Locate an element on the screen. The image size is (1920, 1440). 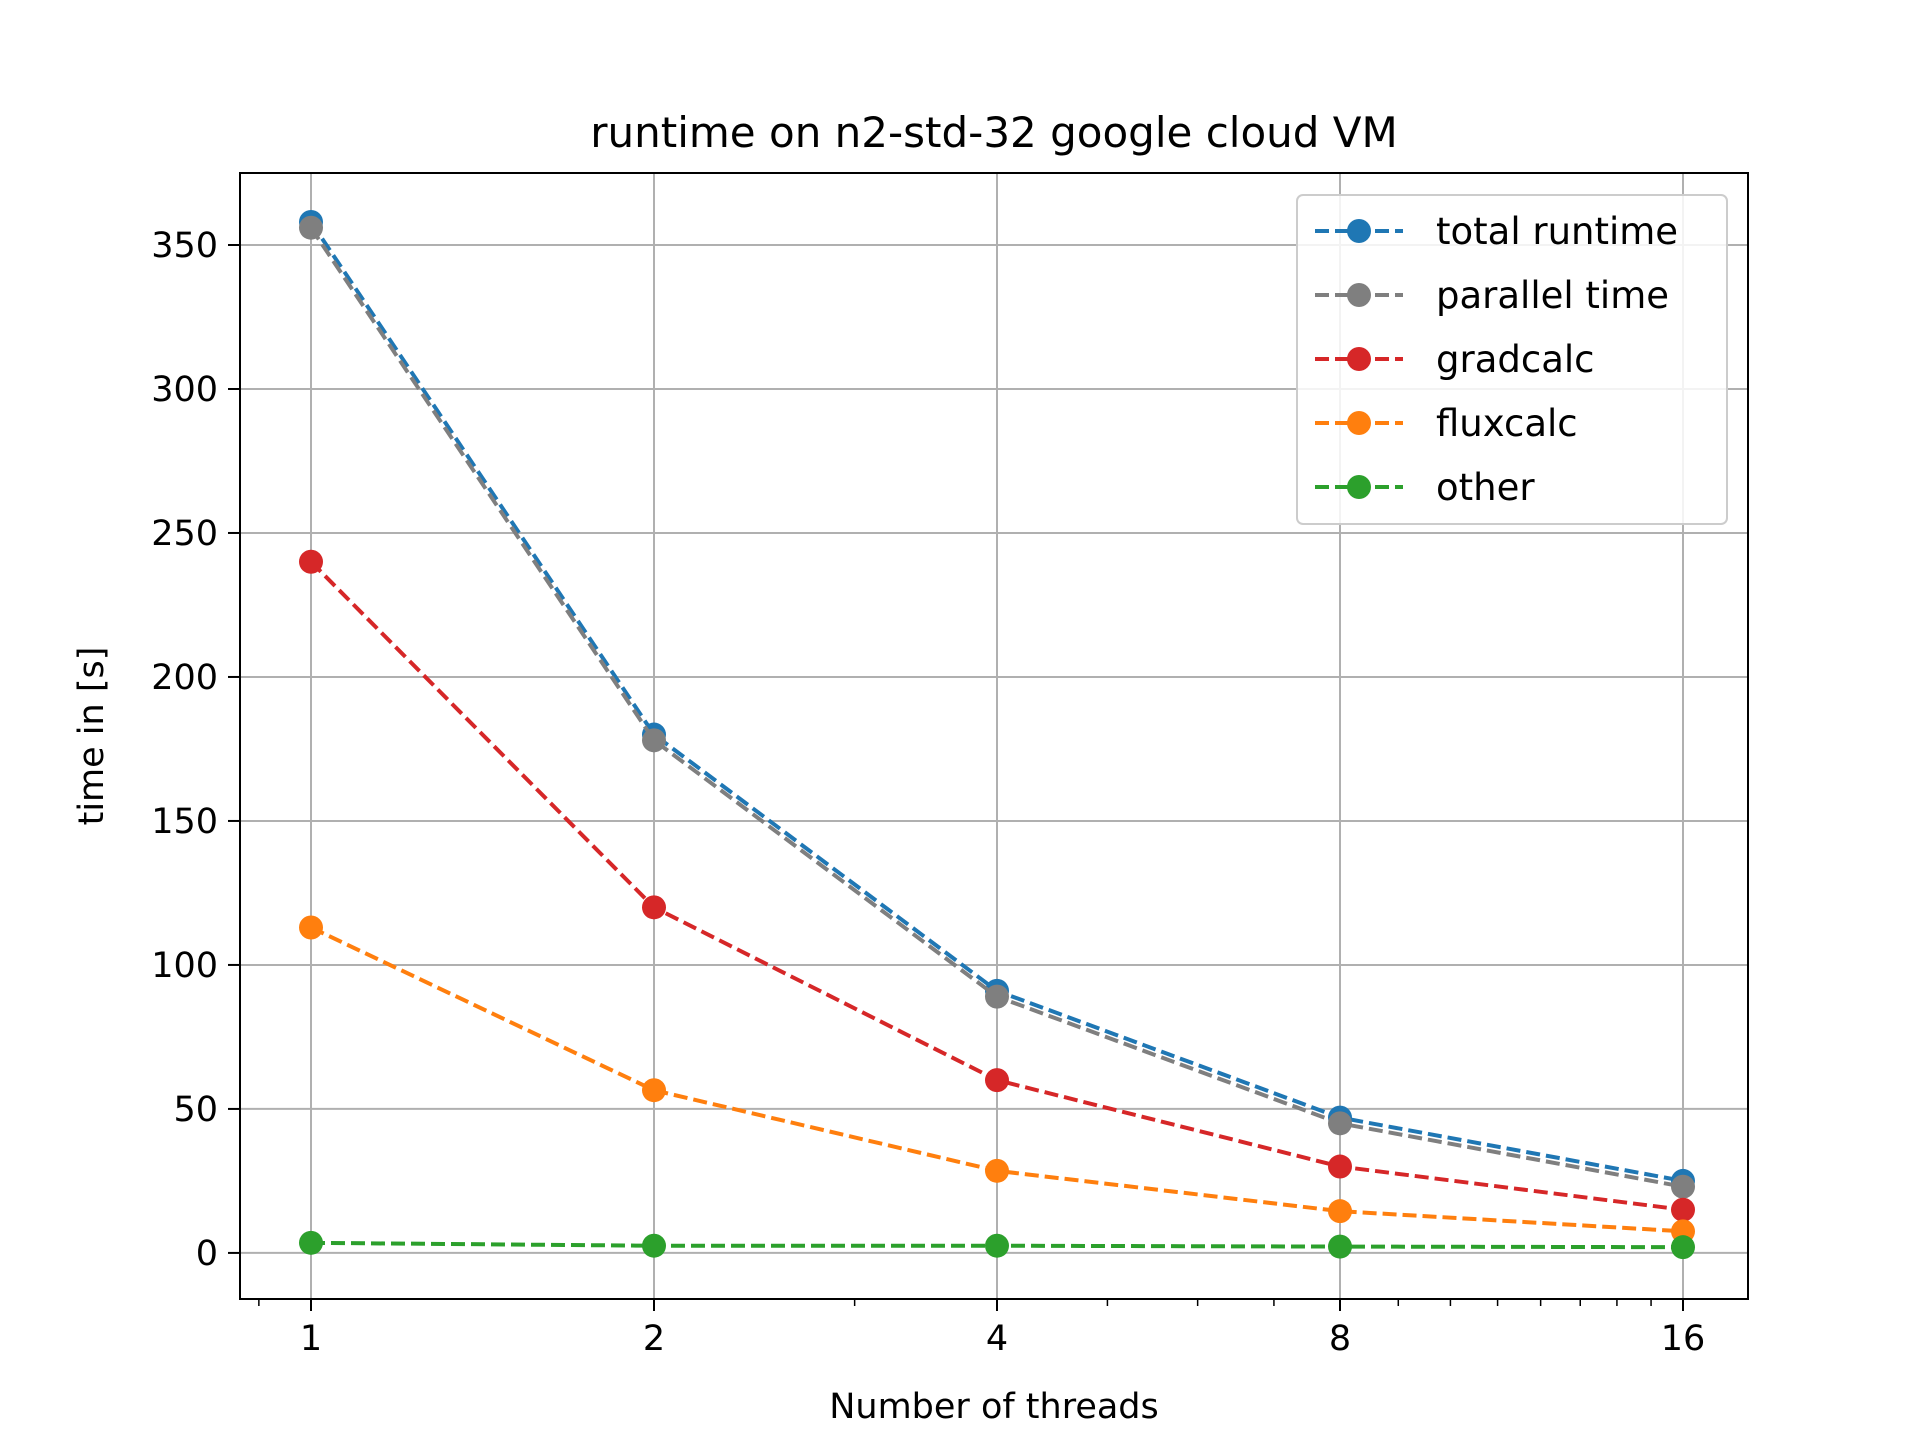
chart-title: runtime on n2-std-32 google cloud VM is located at coordinates (994, 132).